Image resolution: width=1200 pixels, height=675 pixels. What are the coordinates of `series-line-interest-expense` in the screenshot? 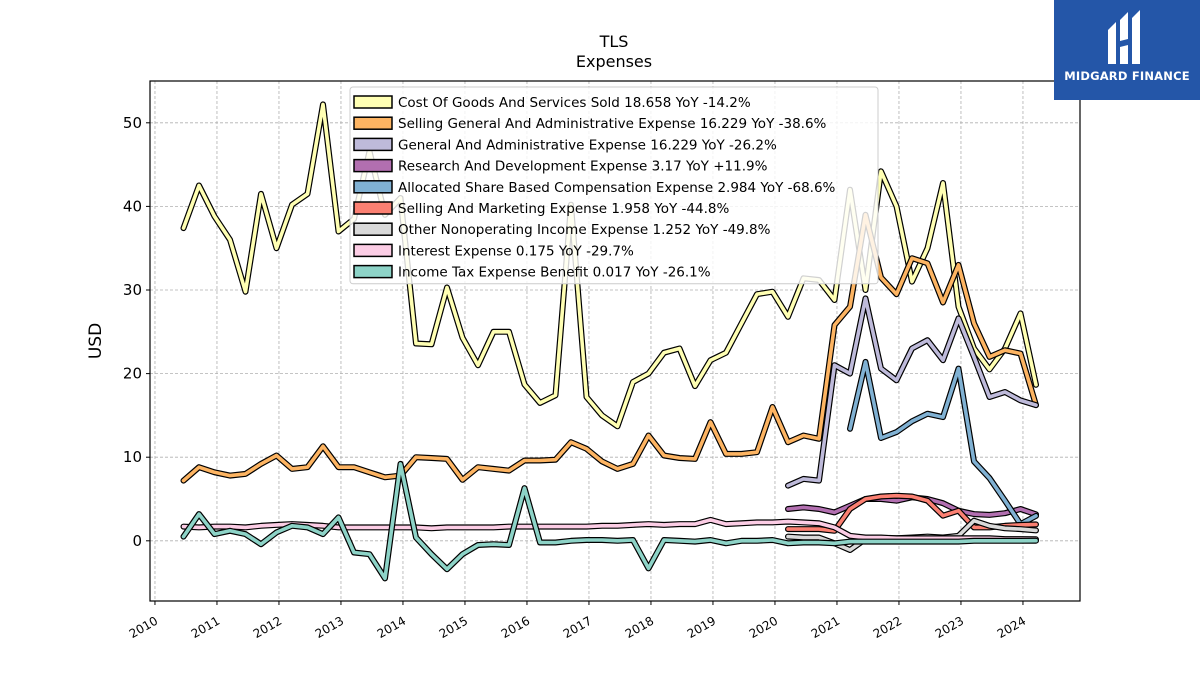 It's located at (609, 530).